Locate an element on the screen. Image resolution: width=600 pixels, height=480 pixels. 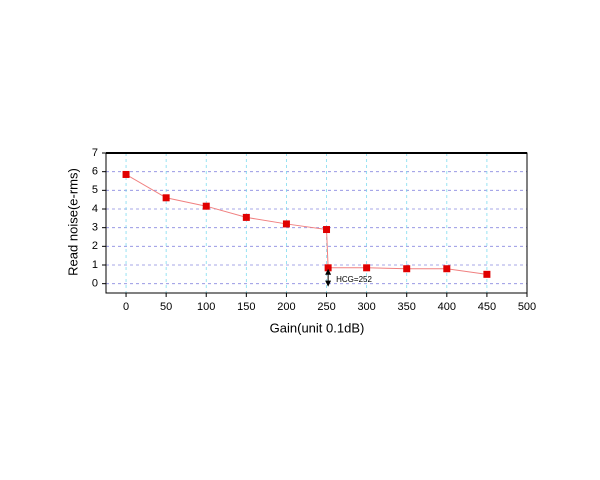
y-tick-label: 2 is located at coordinates (95, 246).